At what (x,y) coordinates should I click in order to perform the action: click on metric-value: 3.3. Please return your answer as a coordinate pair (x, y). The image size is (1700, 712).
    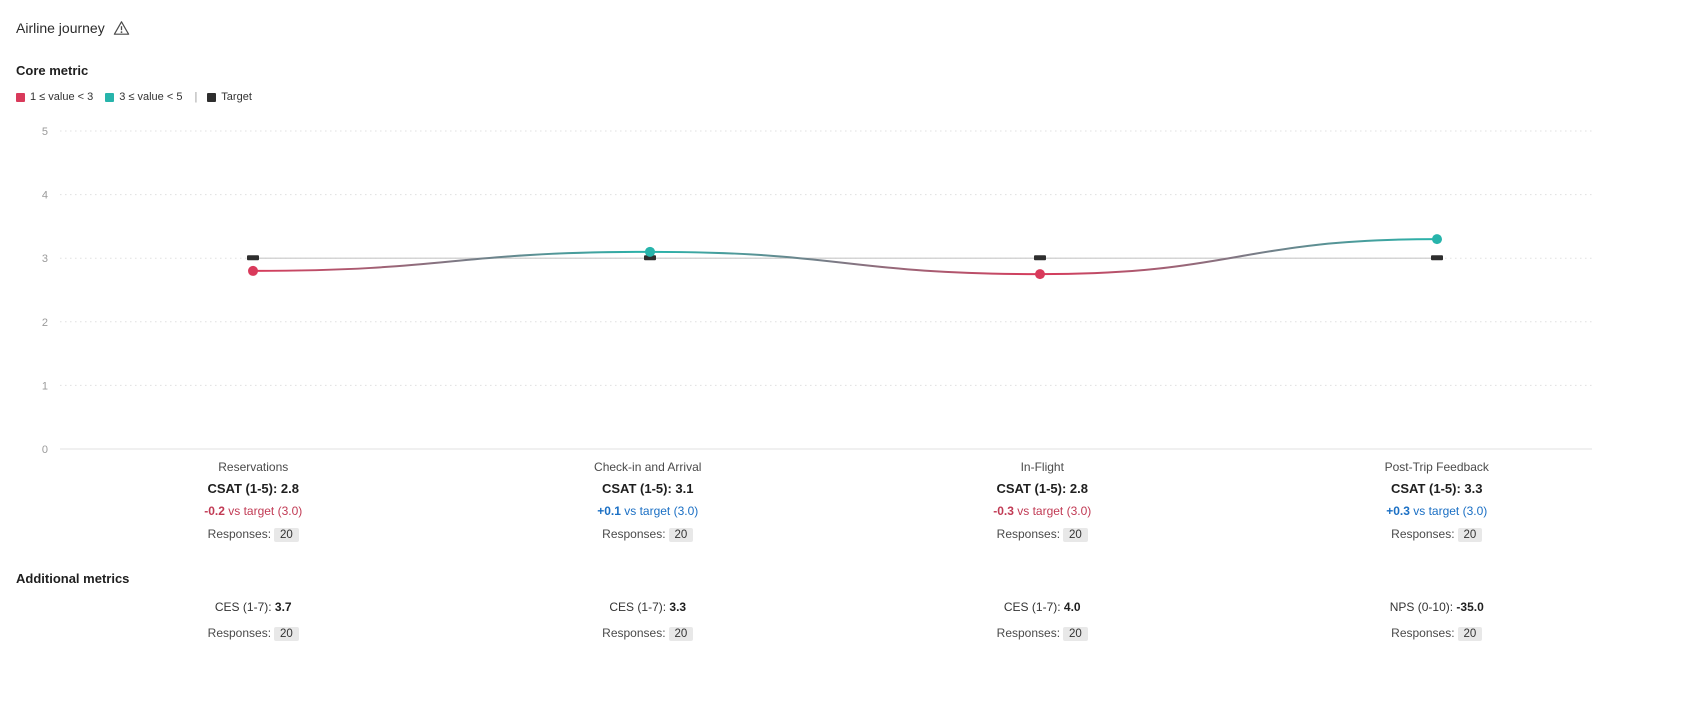
    Looking at the image, I should click on (678, 607).